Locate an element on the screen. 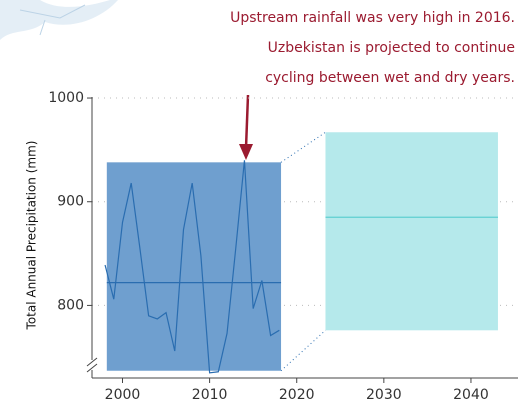 This screenshot has width=523, height=408. x-tick-label: 2040 is located at coordinates (471, 395).